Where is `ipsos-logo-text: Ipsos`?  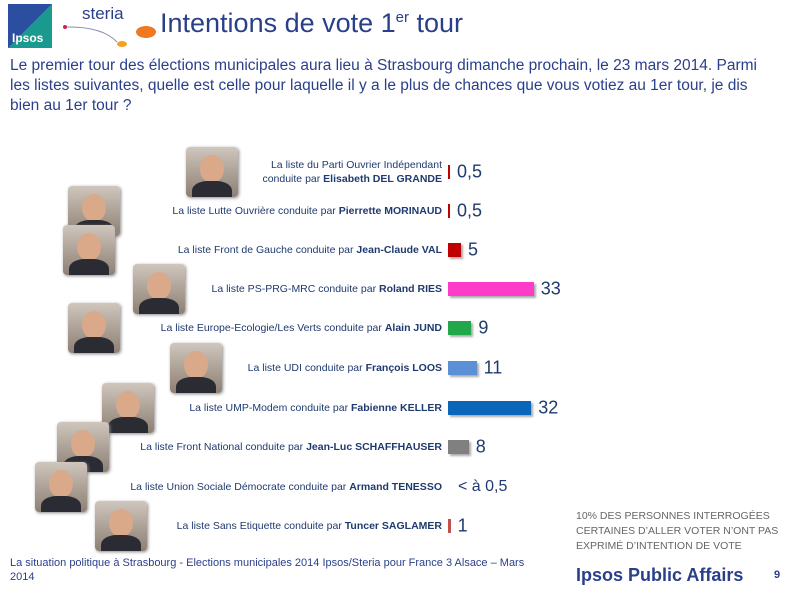
ipsos-logo-text: Ipsos is located at coordinates (28, 38).